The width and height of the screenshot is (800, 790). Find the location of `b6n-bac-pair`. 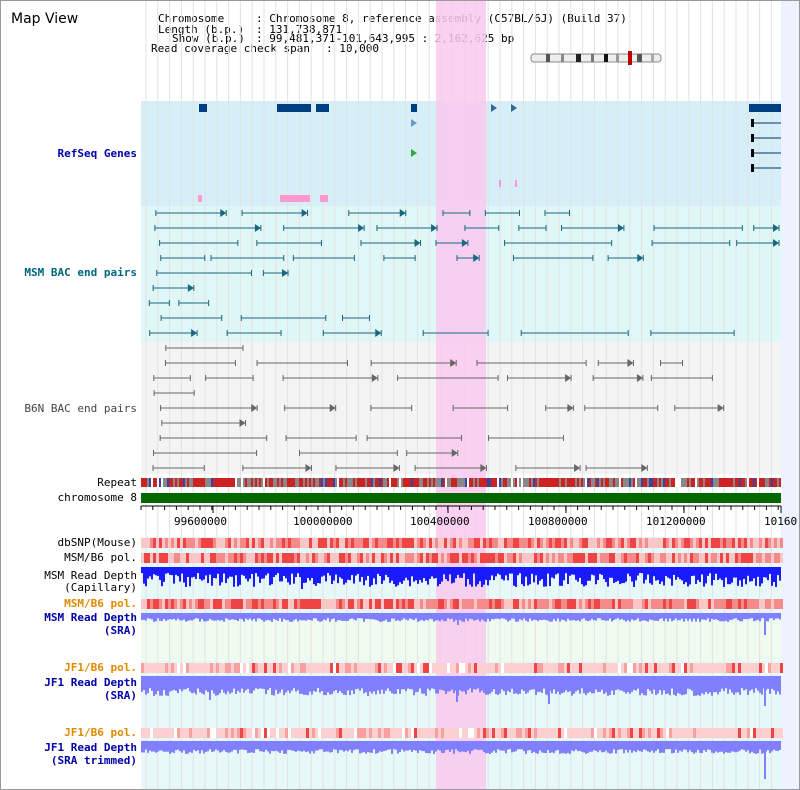

b6n-bac-pair is located at coordinates (332, 408).